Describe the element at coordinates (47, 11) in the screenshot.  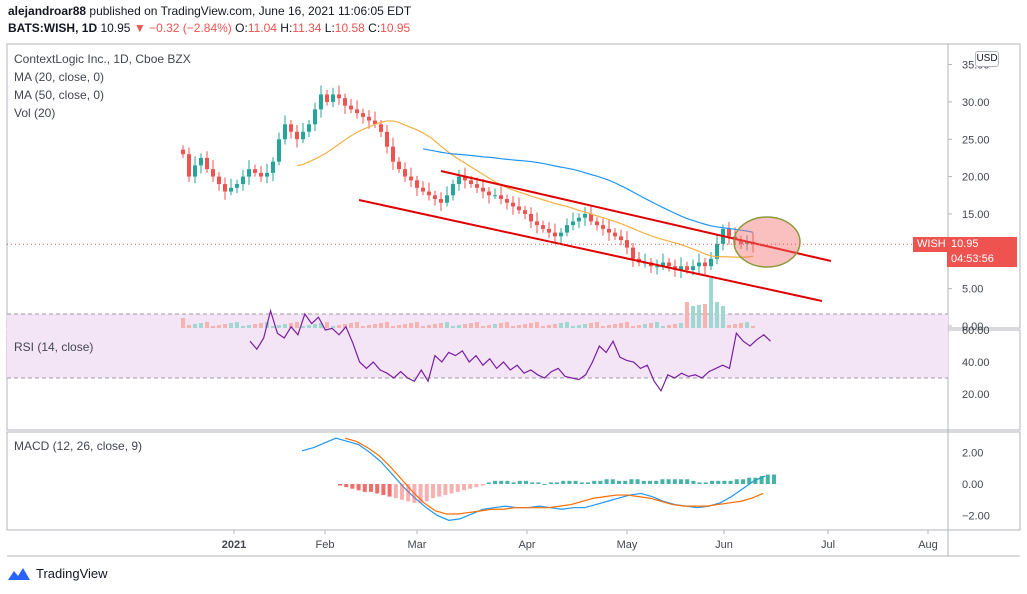
I see `author-name: alejandroar88` at that location.